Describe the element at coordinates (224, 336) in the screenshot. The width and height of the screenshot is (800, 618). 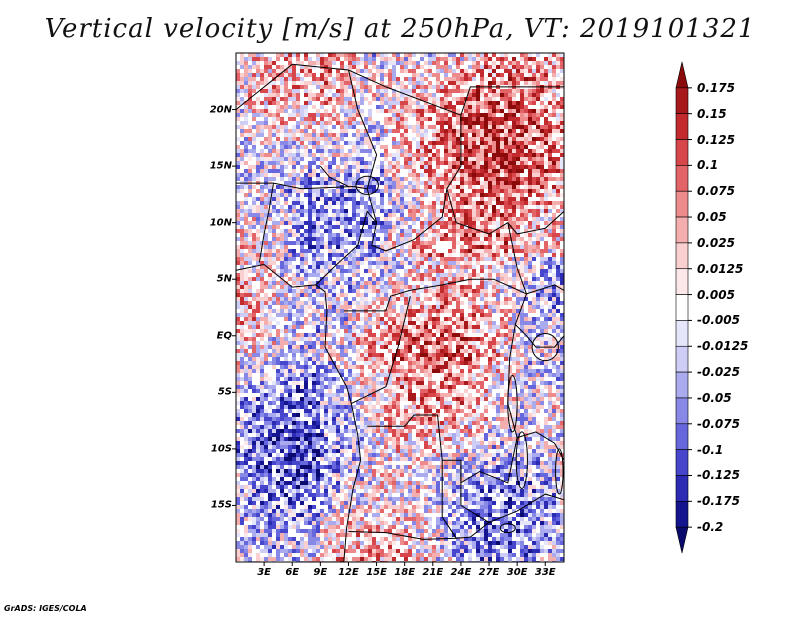
I see `lat-label: EQ` at that location.